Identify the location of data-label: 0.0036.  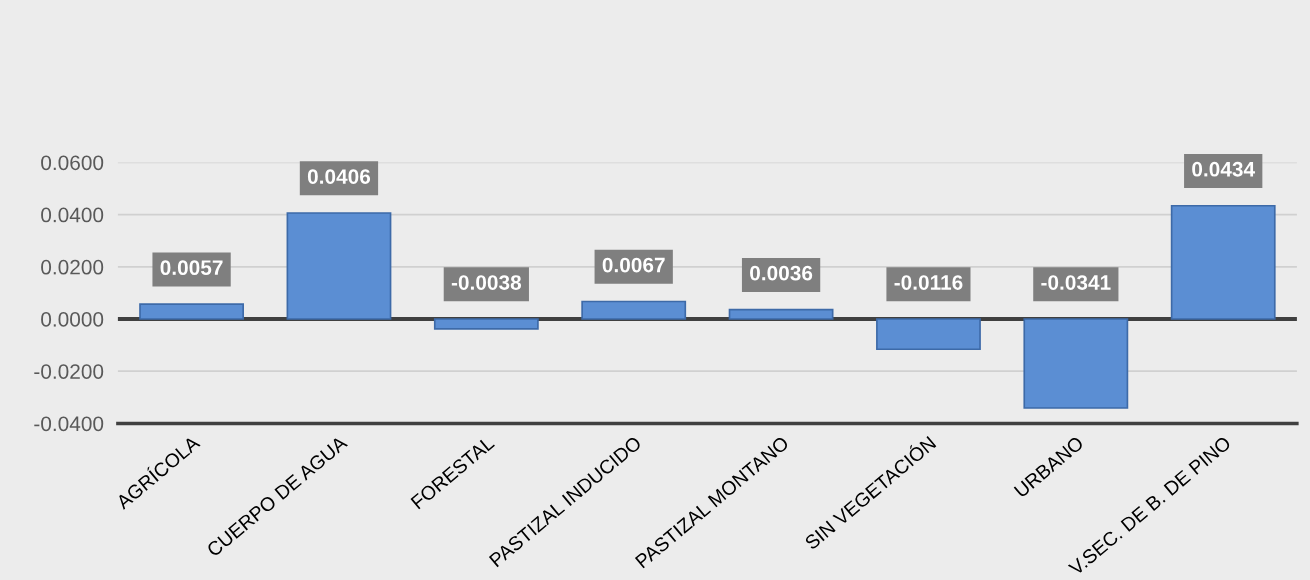
(781, 273).